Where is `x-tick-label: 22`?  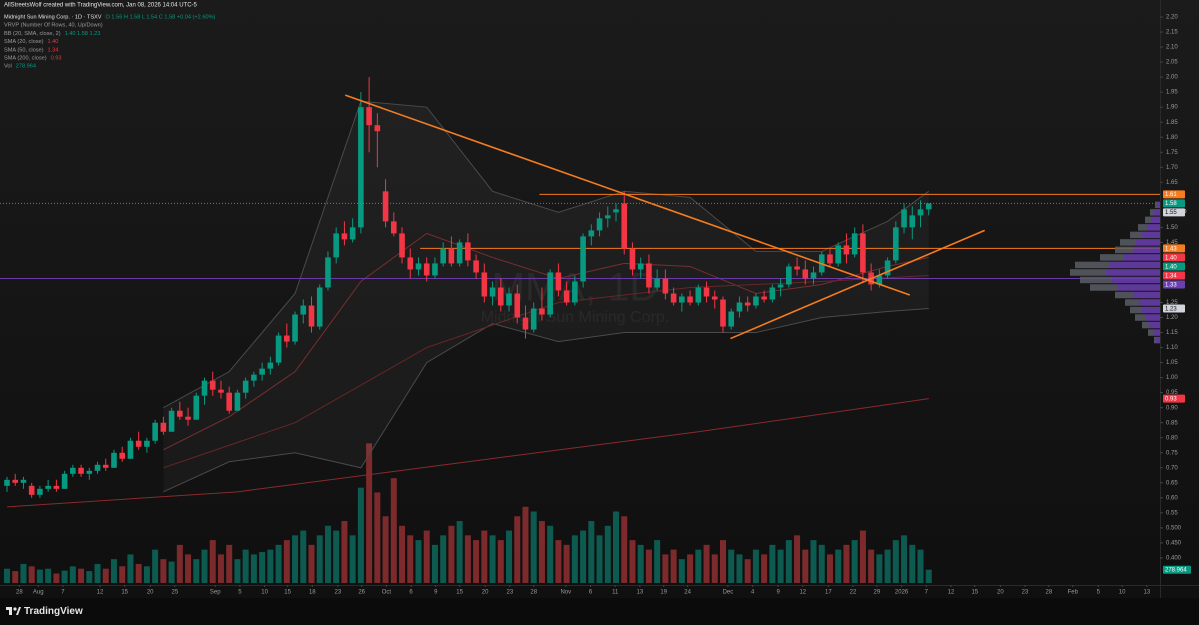 x-tick-label: 22 is located at coordinates (853, 593).